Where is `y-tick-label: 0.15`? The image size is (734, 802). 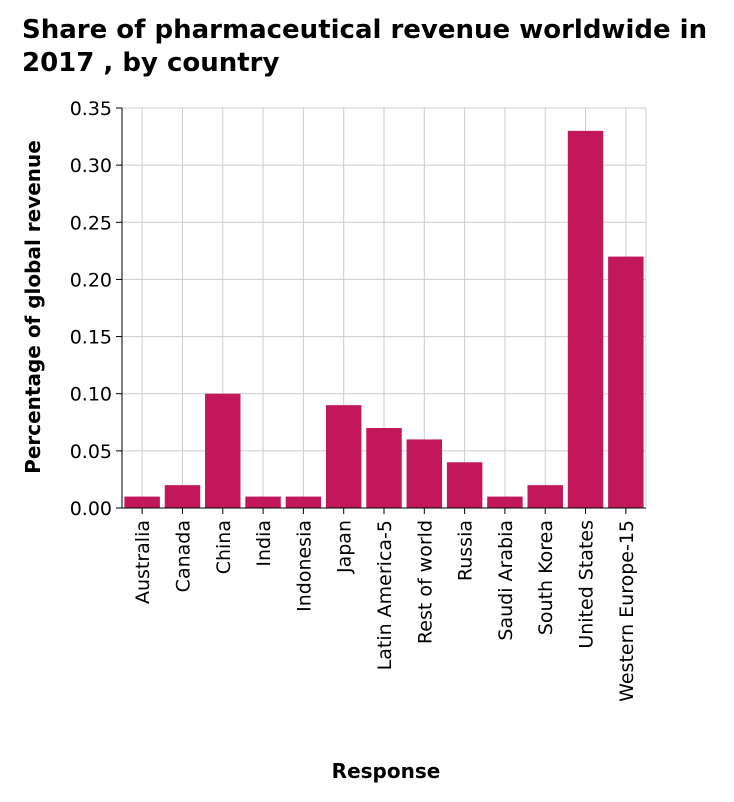
y-tick-label: 0.15 is located at coordinates (91, 338).